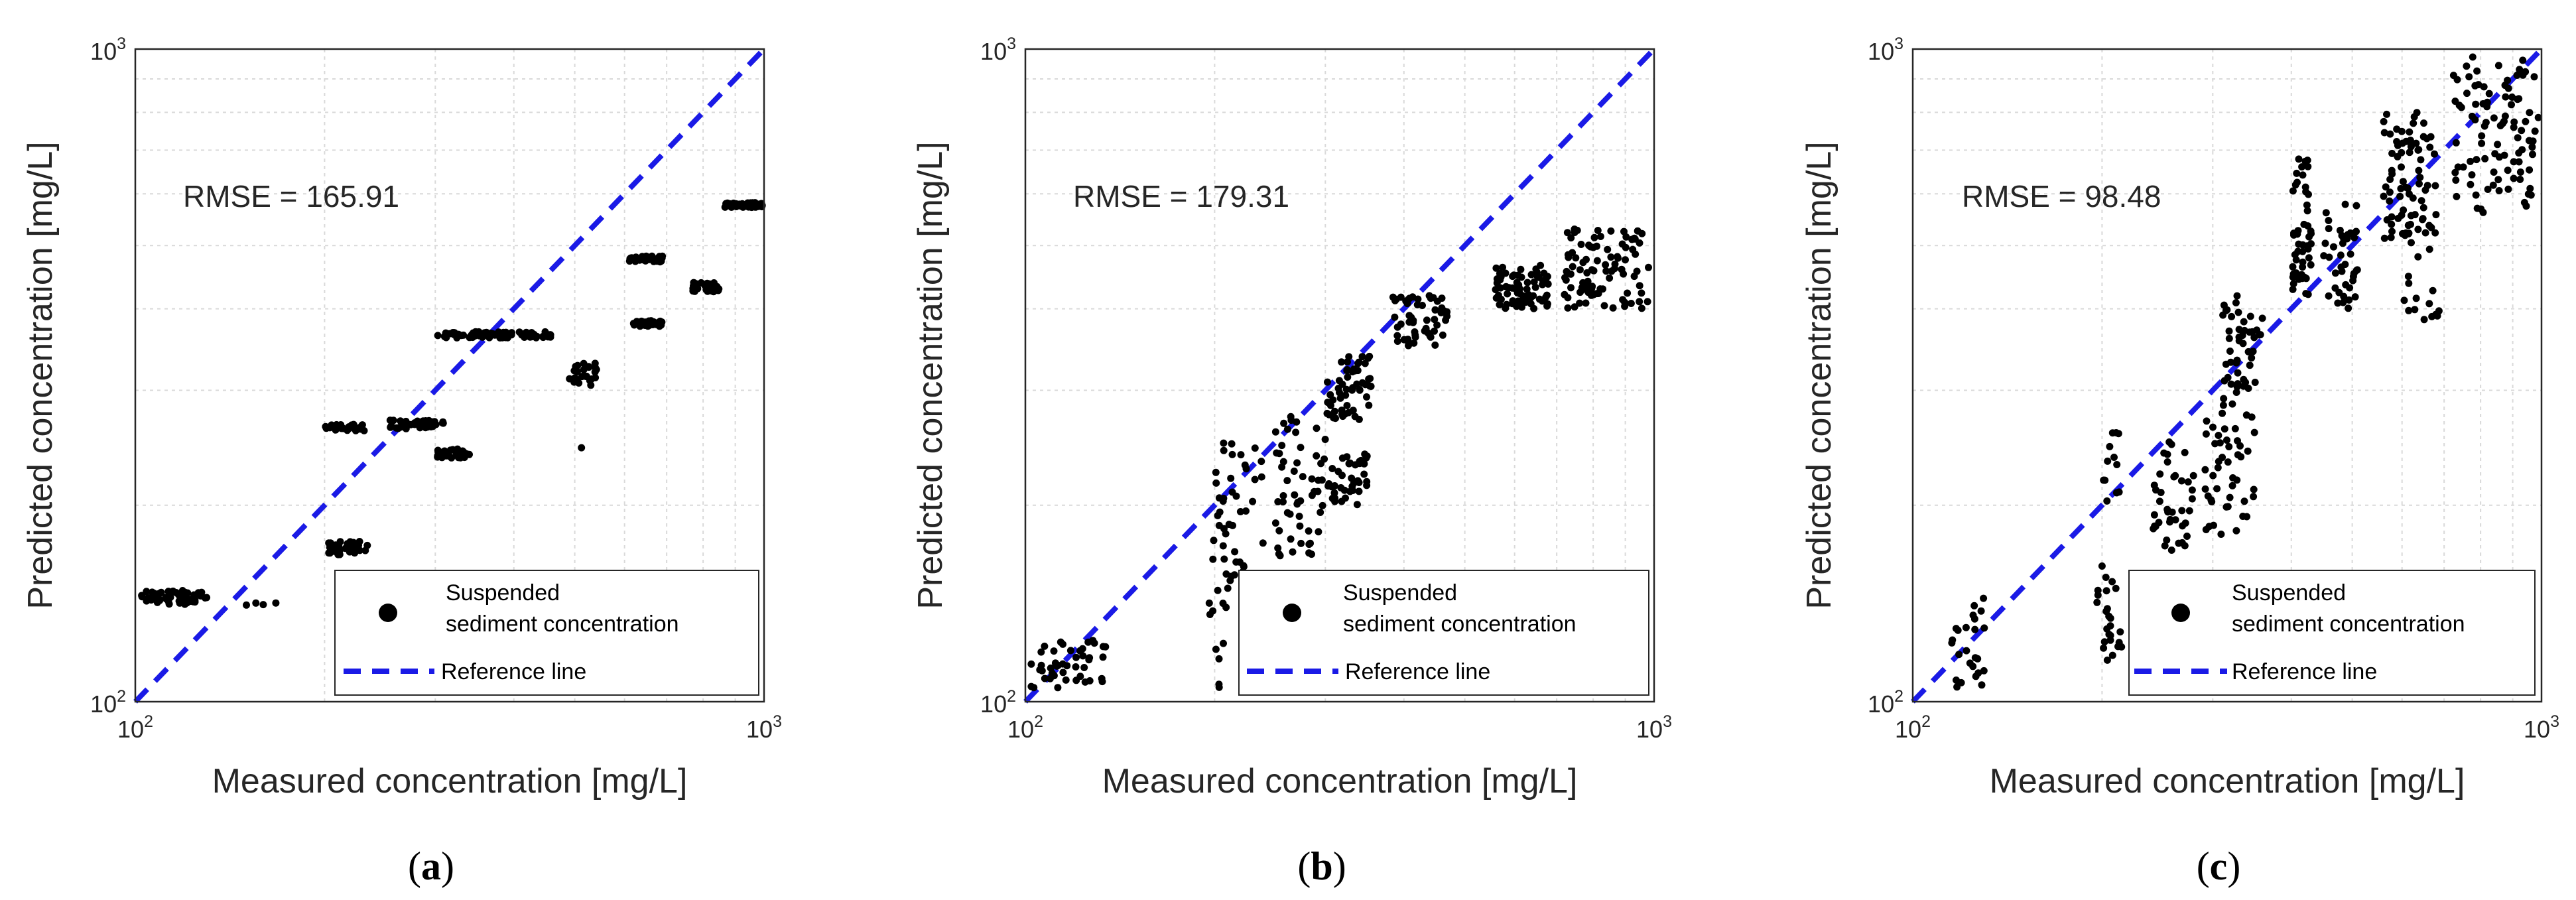  Describe the element at coordinates (547, 633) in the screenshot. I see `legend-box` at that location.